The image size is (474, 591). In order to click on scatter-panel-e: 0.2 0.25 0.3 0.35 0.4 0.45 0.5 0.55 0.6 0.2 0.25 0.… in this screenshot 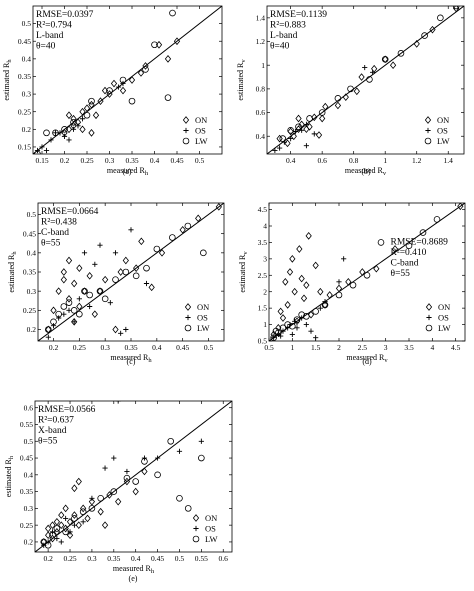, I will do `click(118, 491)`.